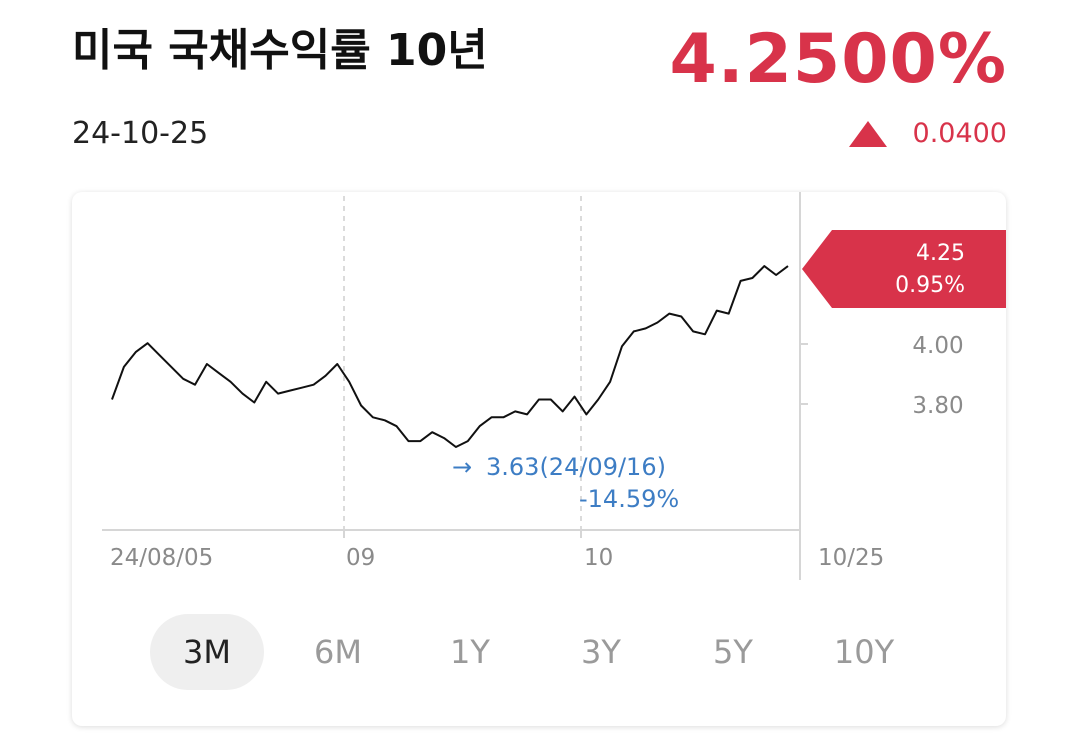 This screenshot has height=741, width=1079. What do you see at coordinates (161, 558) in the screenshot?
I see `x-tick-label: 24/08/05` at bounding box center [161, 558].